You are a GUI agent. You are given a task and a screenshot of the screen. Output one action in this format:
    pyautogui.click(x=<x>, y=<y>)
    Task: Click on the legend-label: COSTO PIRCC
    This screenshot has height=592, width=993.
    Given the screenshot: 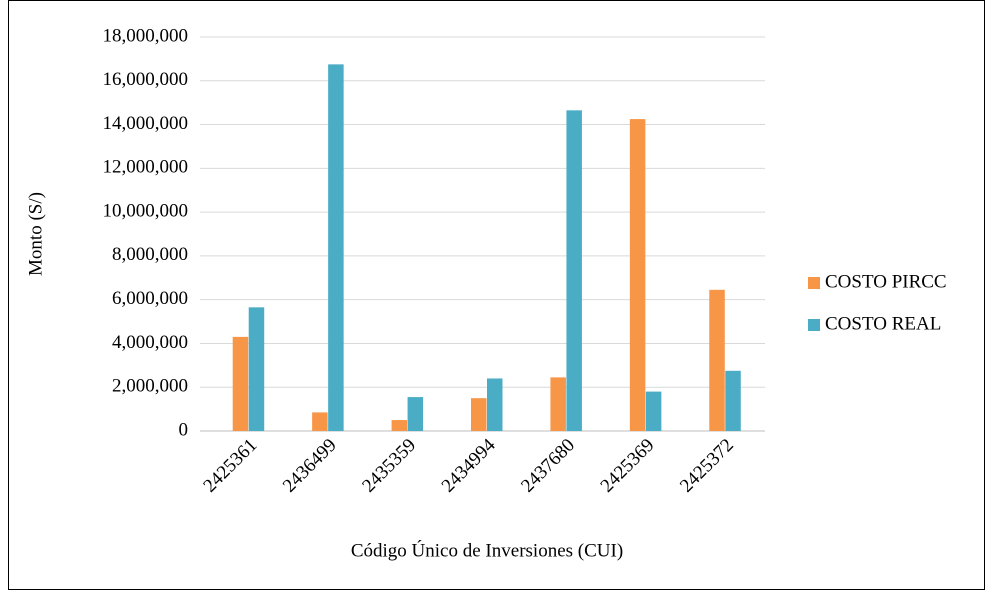 What is the action you would take?
    pyautogui.click(x=886, y=281)
    